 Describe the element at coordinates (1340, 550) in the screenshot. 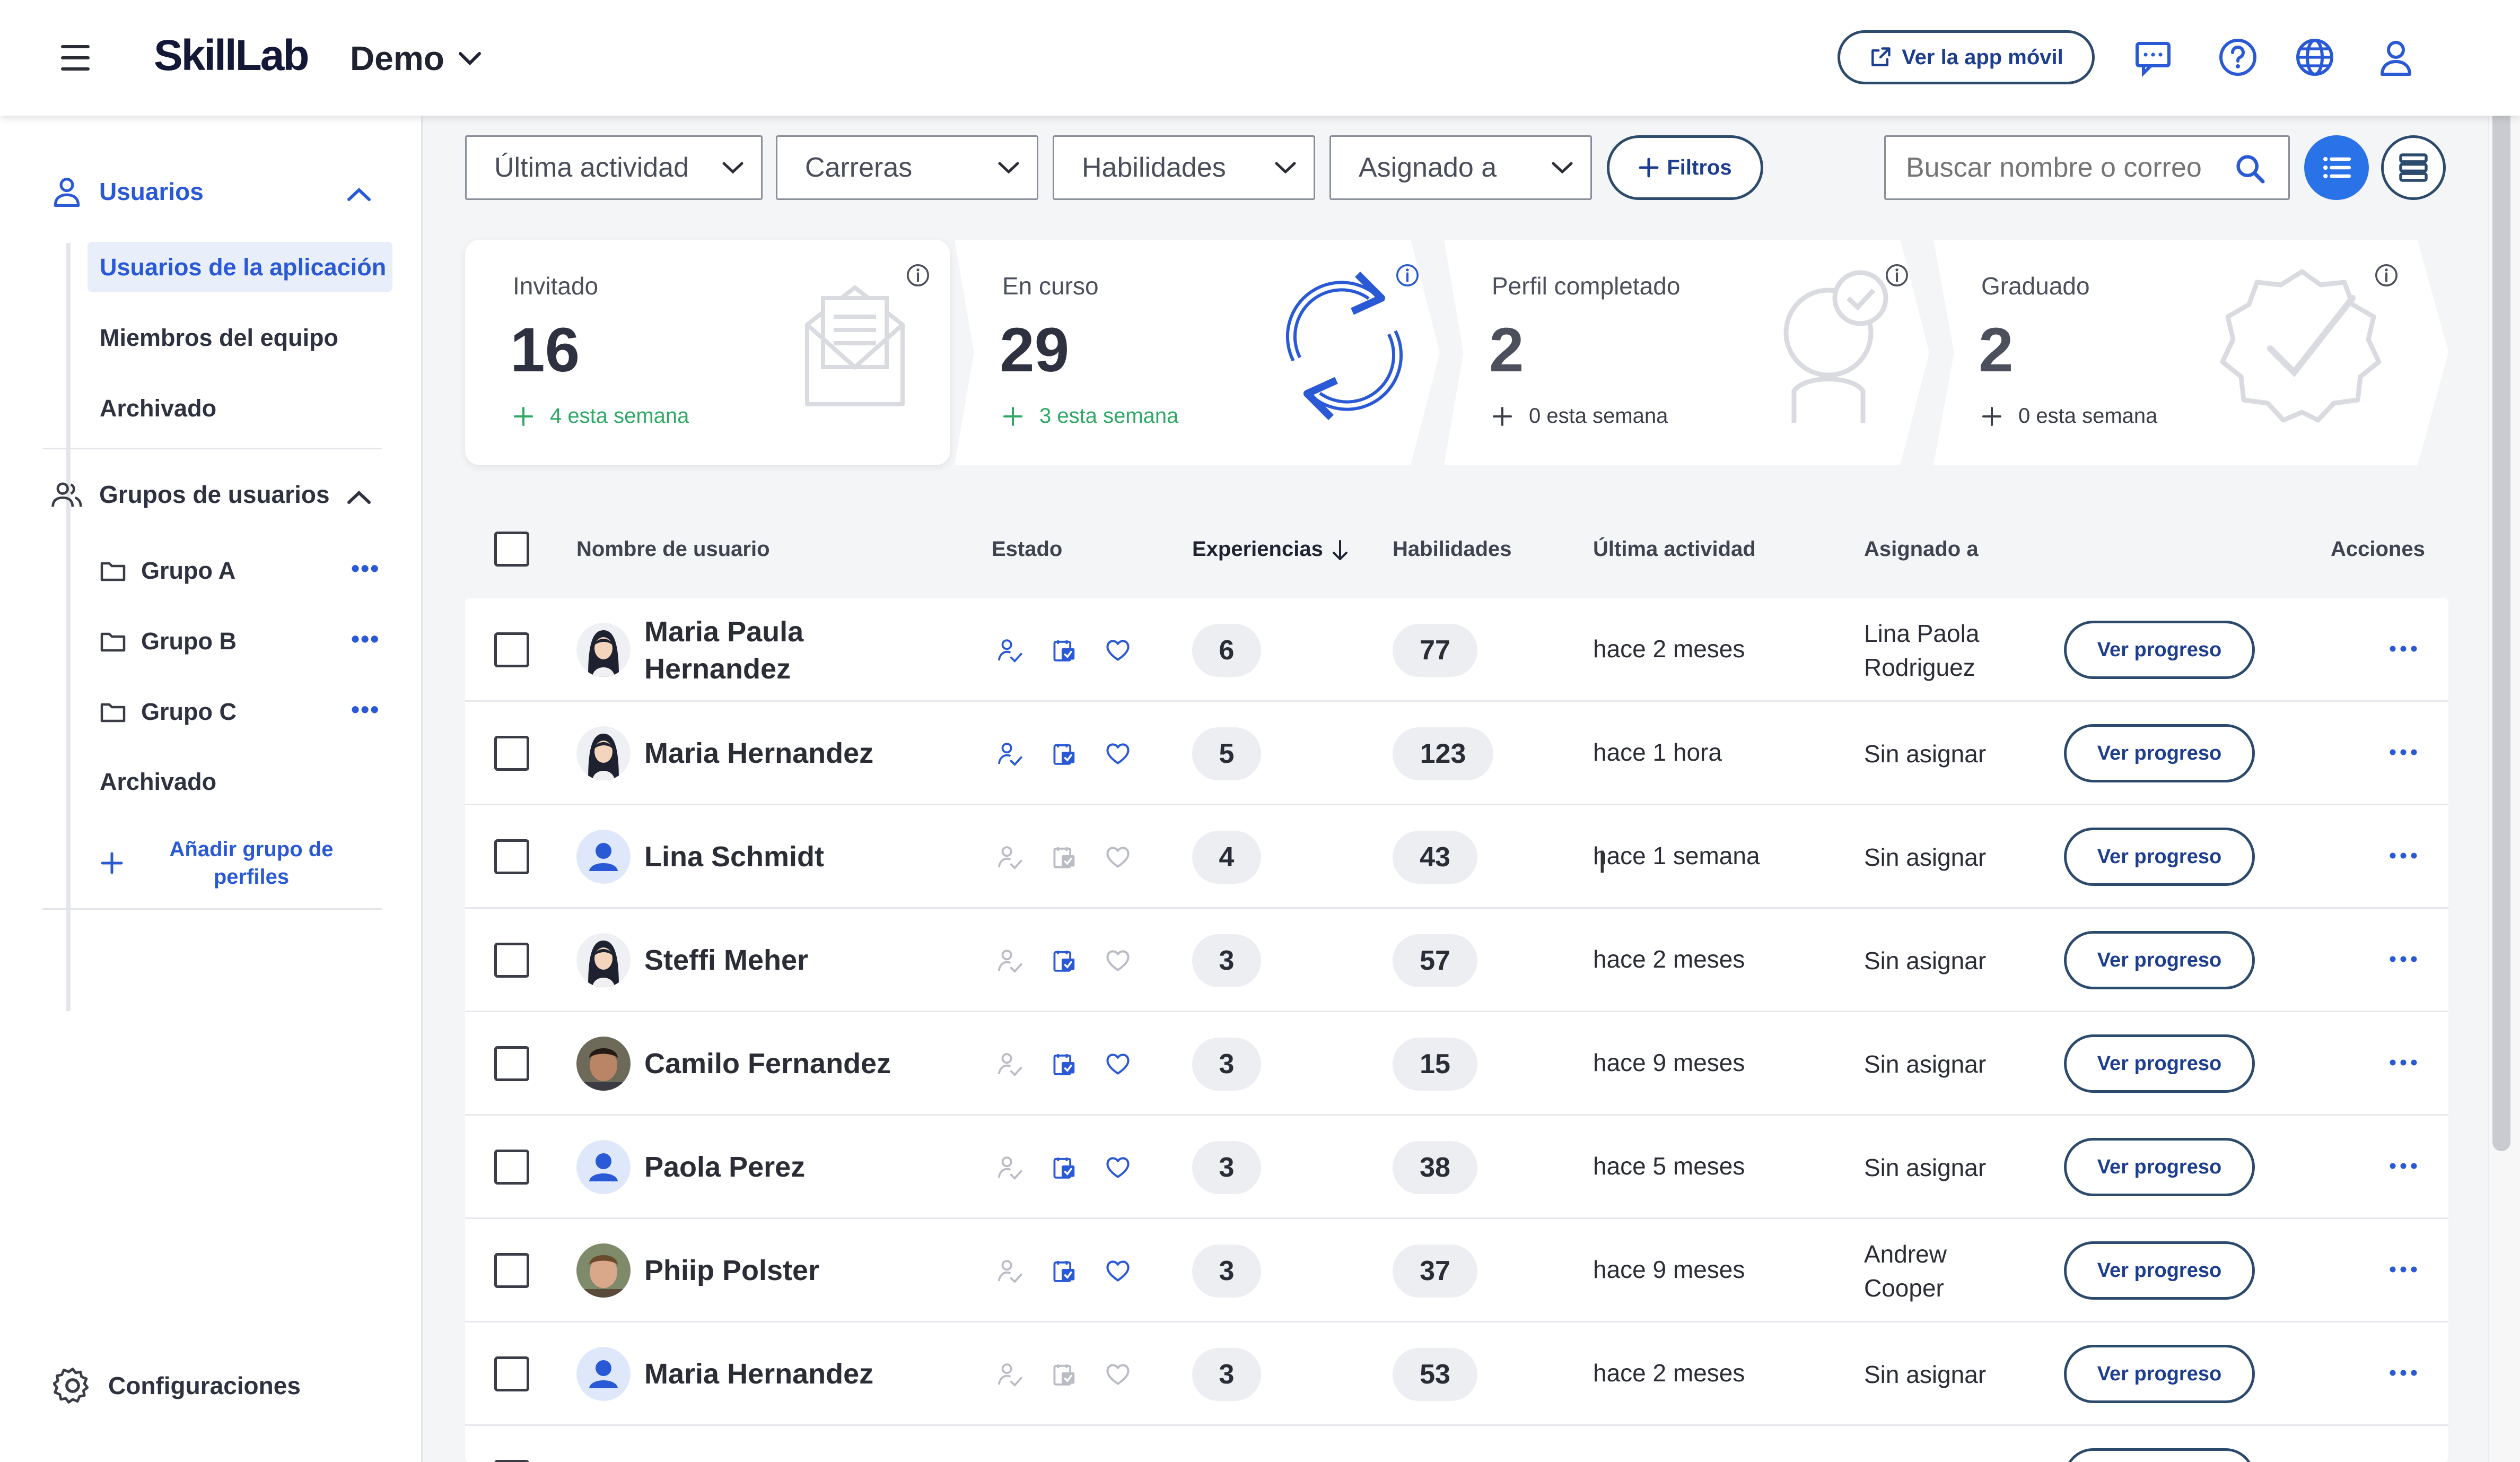

I see `sort-arrow-down-icon` at that location.